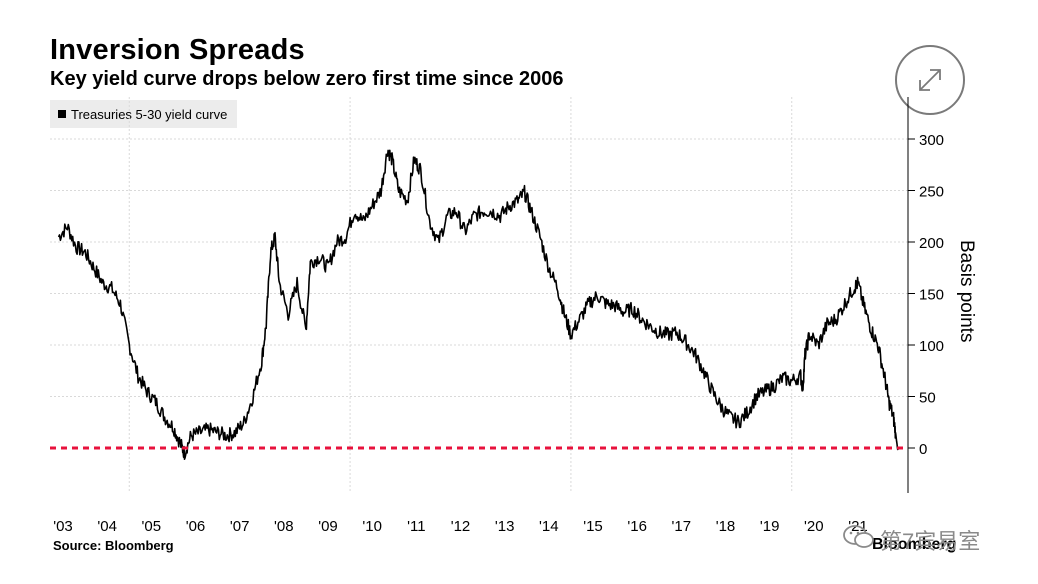 This screenshot has height=584, width=1038. I want to click on x-tick-label: '04, so click(107, 526).